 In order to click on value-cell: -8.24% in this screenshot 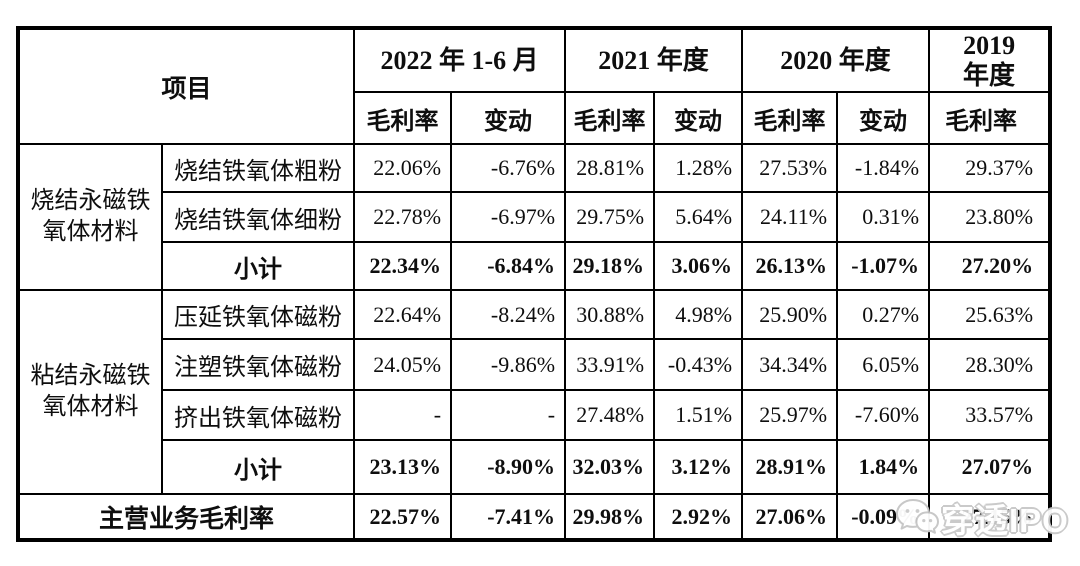, I will do `click(508, 314)`.